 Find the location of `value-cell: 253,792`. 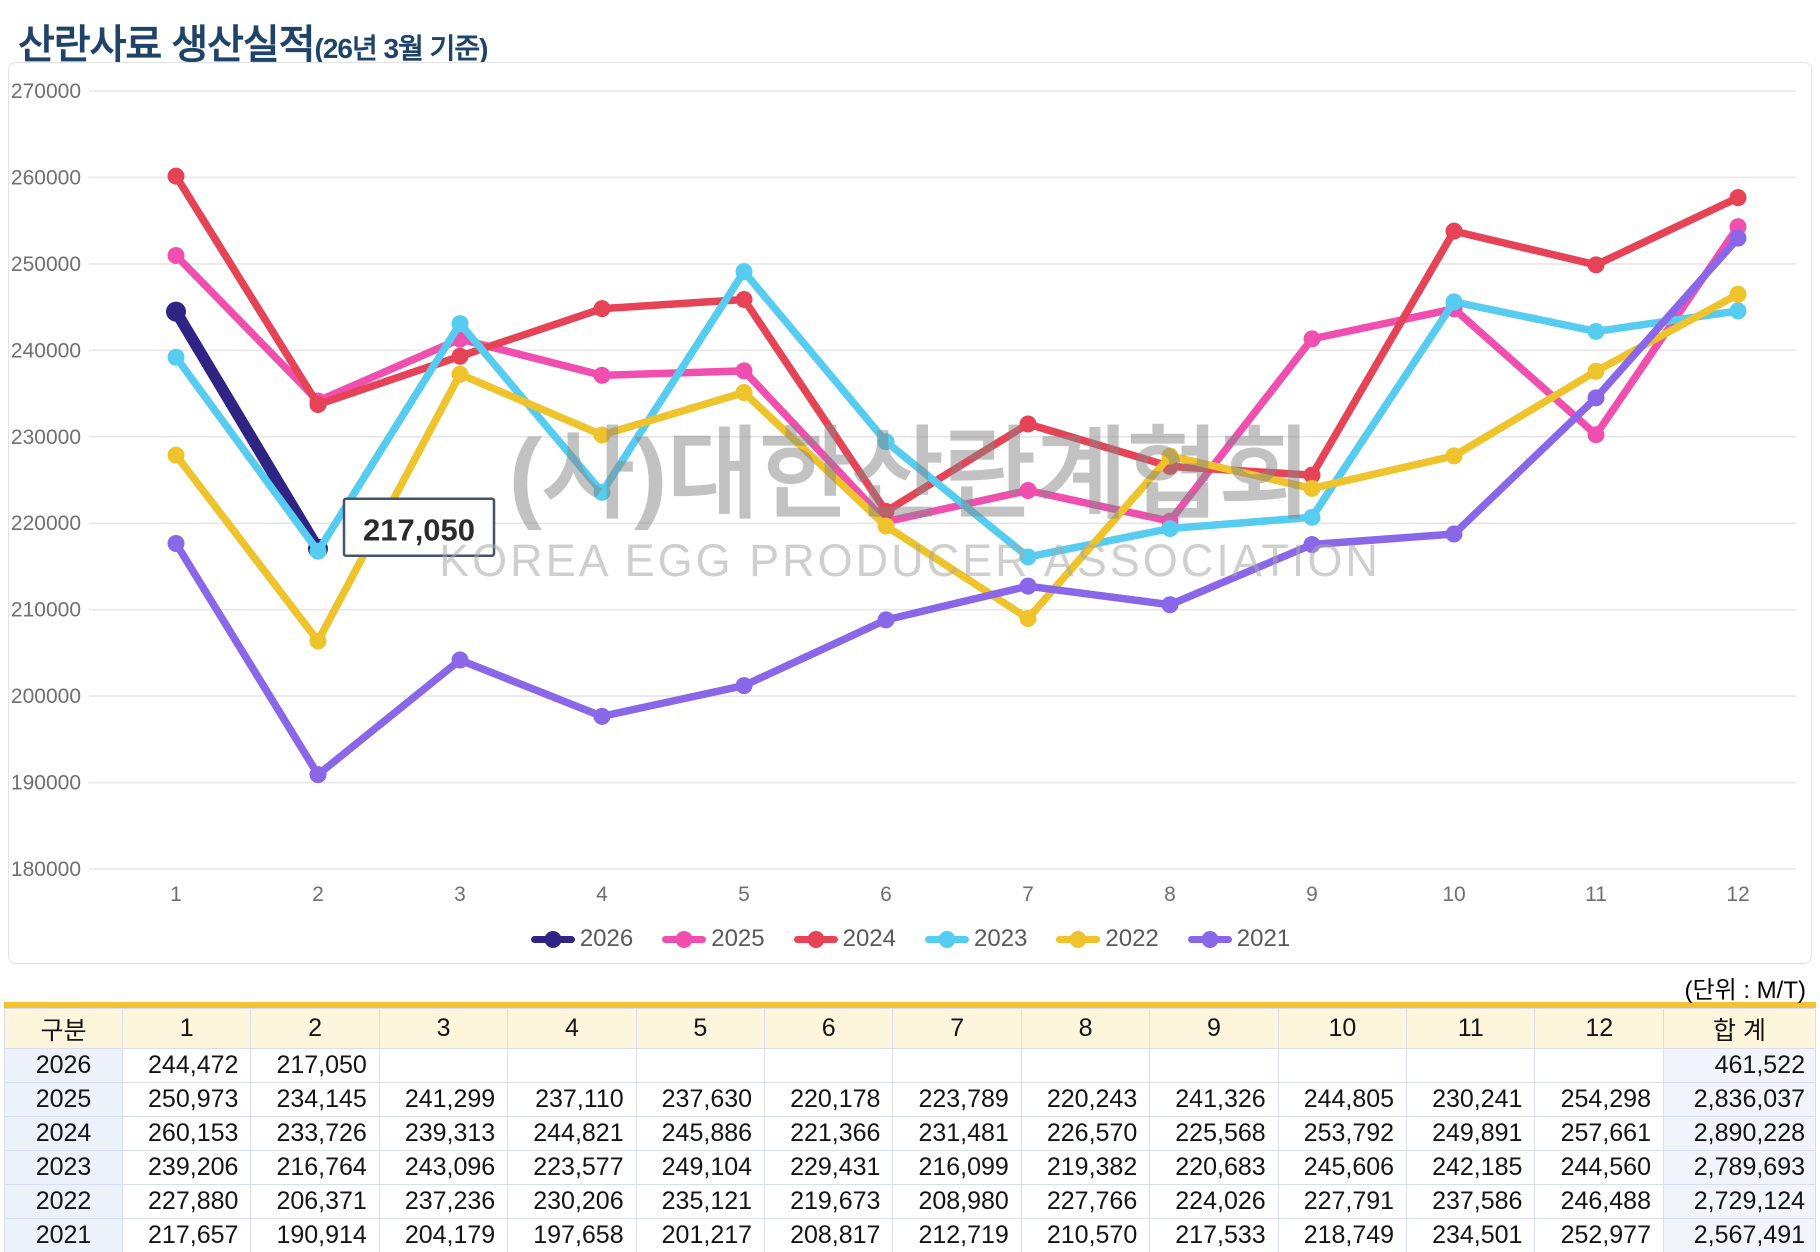

value-cell: 253,792 is located at coordinates (1342, 1133).